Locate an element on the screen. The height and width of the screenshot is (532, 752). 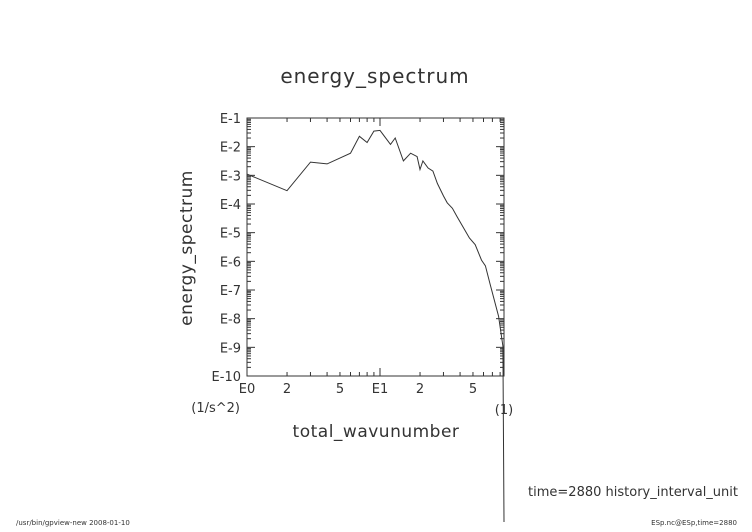
y-tick-label: E-2 is located at coordinates (230, 148).